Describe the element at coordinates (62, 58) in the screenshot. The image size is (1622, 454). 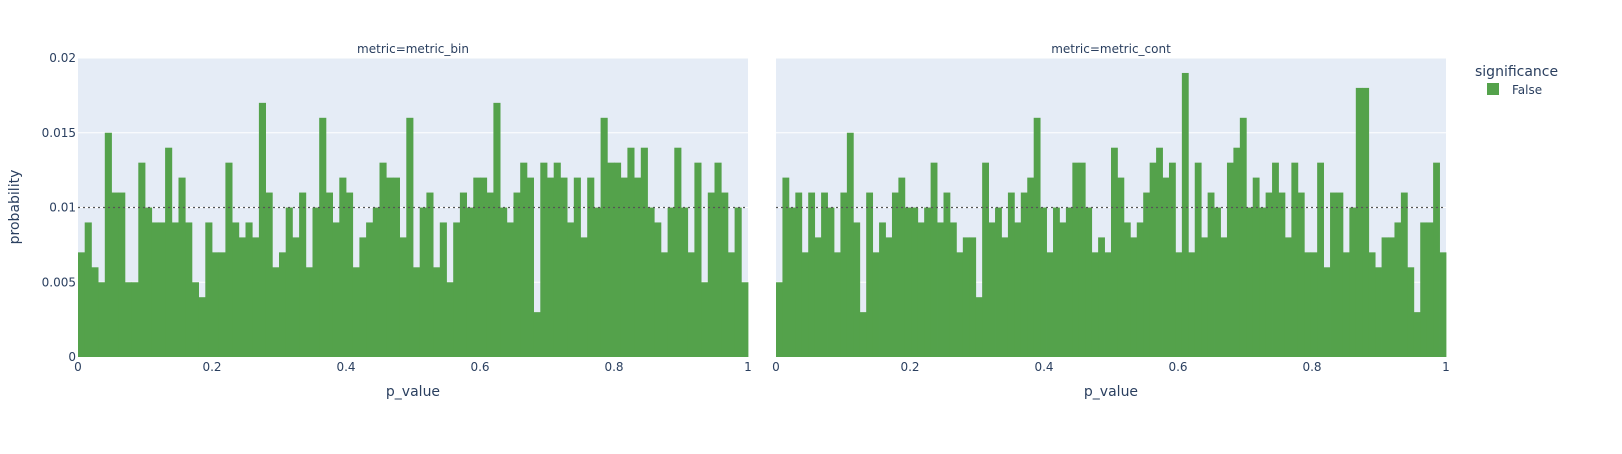
I see `y-tick-label: 0.02` at that location.